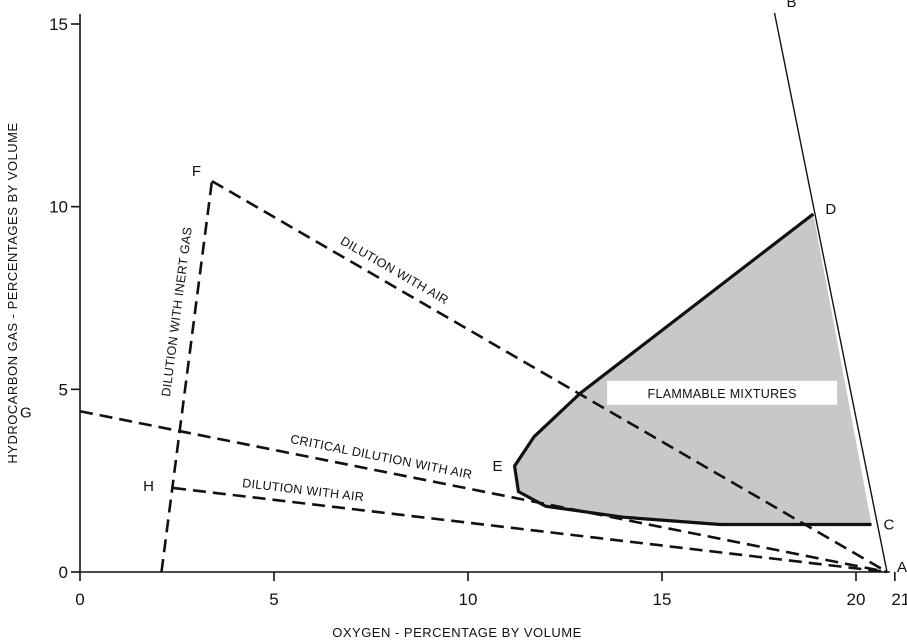  I want to click on flammable-mixtures-label: FLAMMABLE MIXTURES, so click(722, 394).